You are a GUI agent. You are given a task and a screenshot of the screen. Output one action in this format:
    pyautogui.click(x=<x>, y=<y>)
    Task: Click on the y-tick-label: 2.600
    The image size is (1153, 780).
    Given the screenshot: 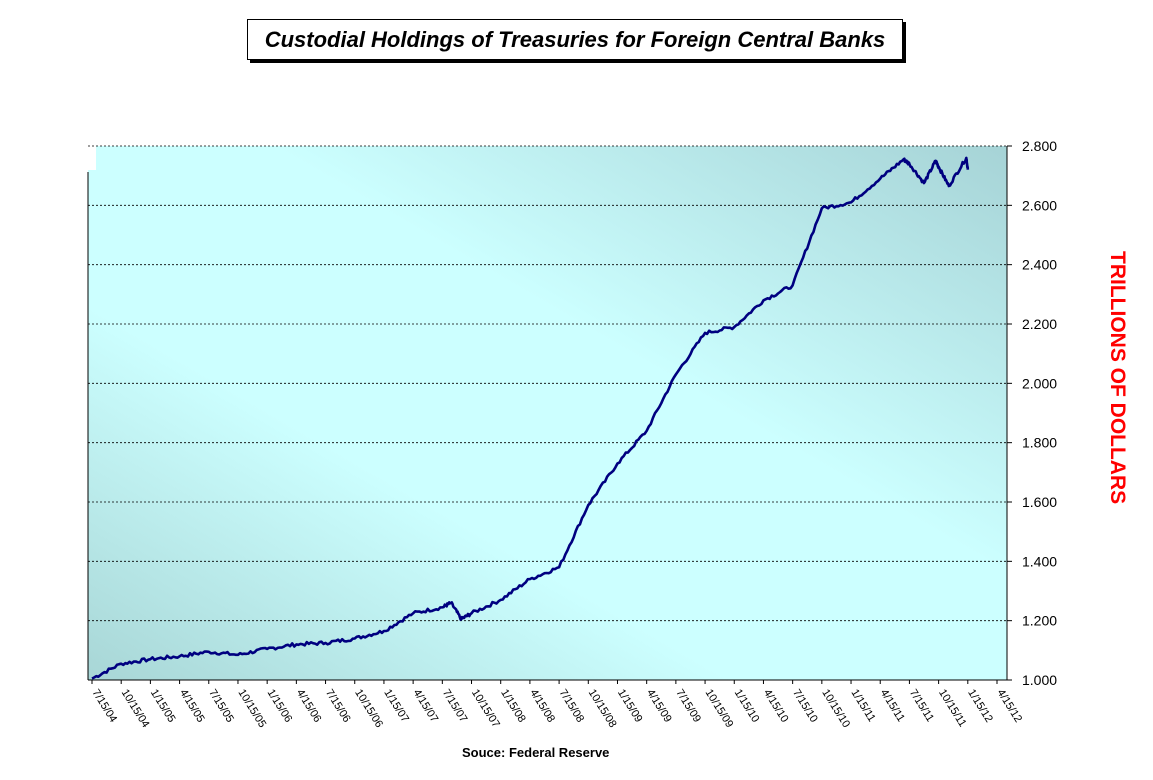 What is the action you would take?
    pyautogui.click(x=1039, y=205)
    